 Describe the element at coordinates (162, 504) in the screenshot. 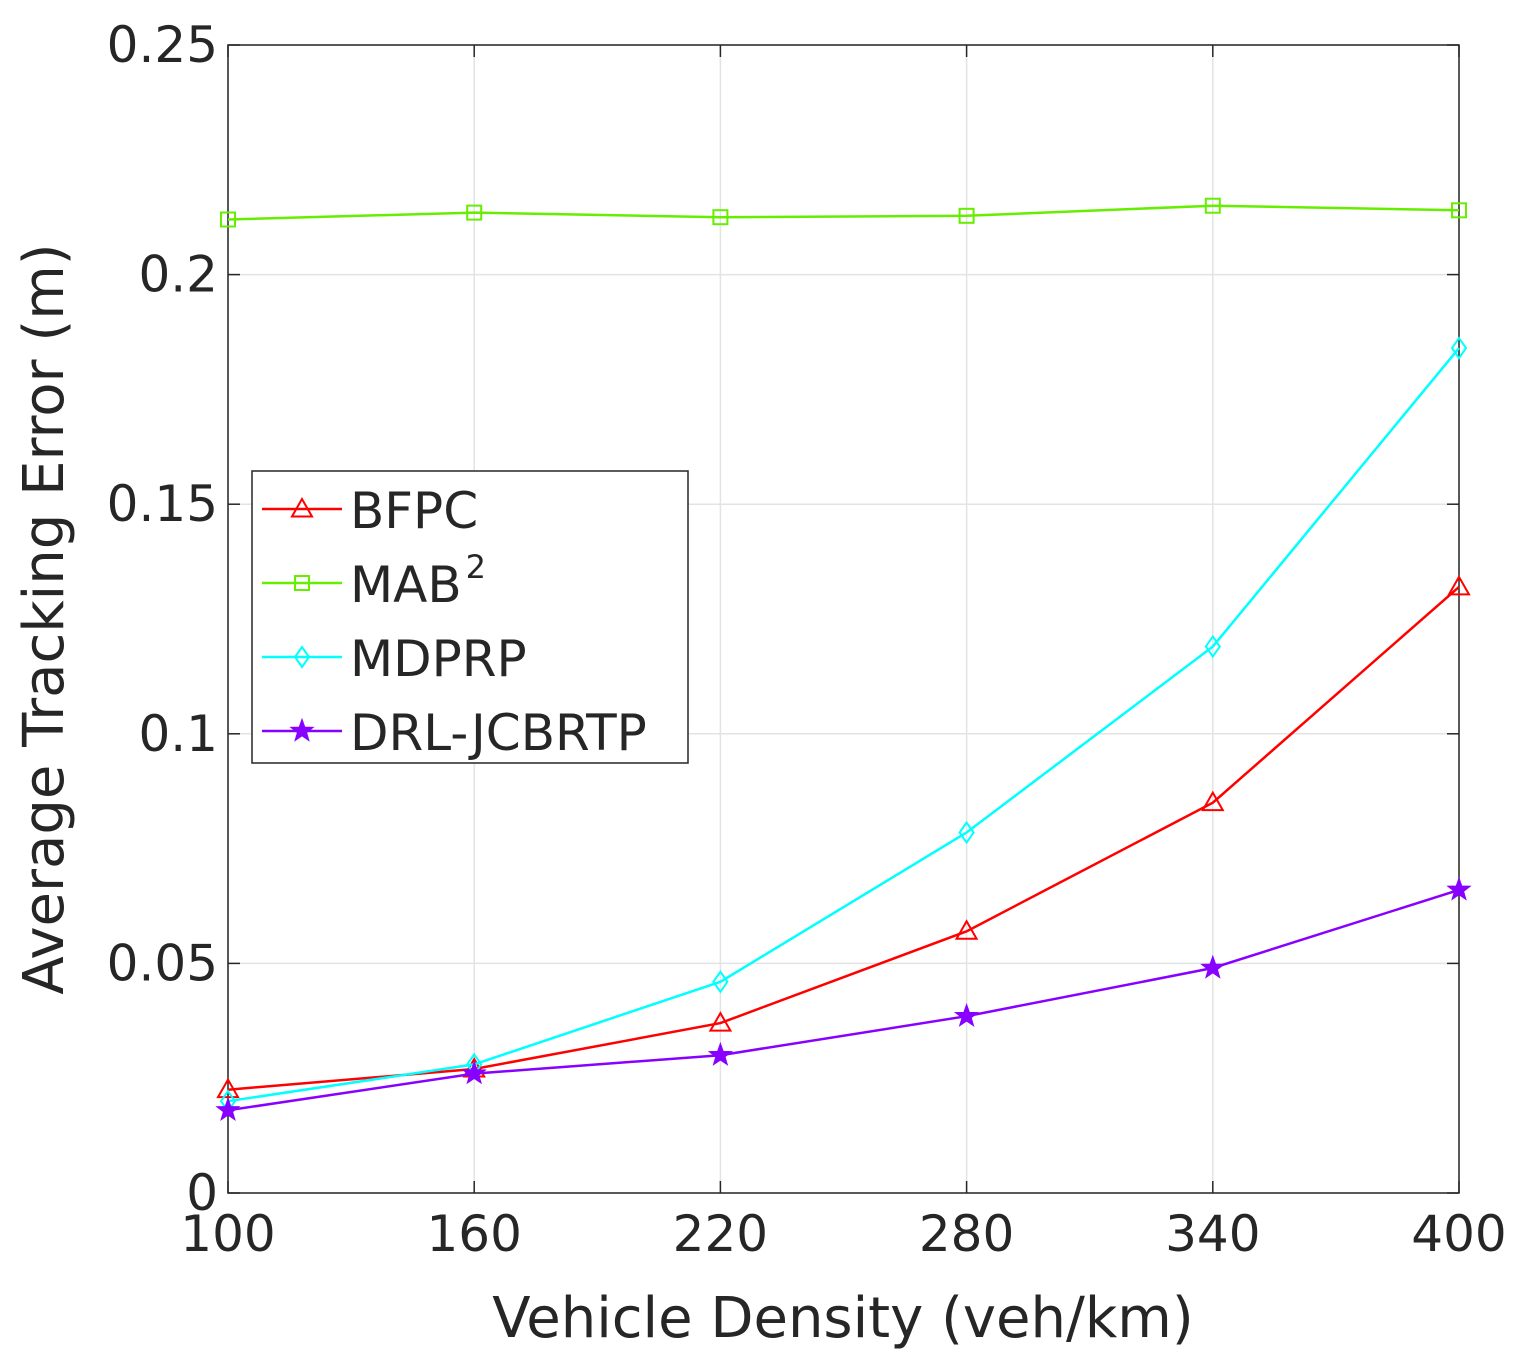

I see `y-tick-label: 0.15` at that location.